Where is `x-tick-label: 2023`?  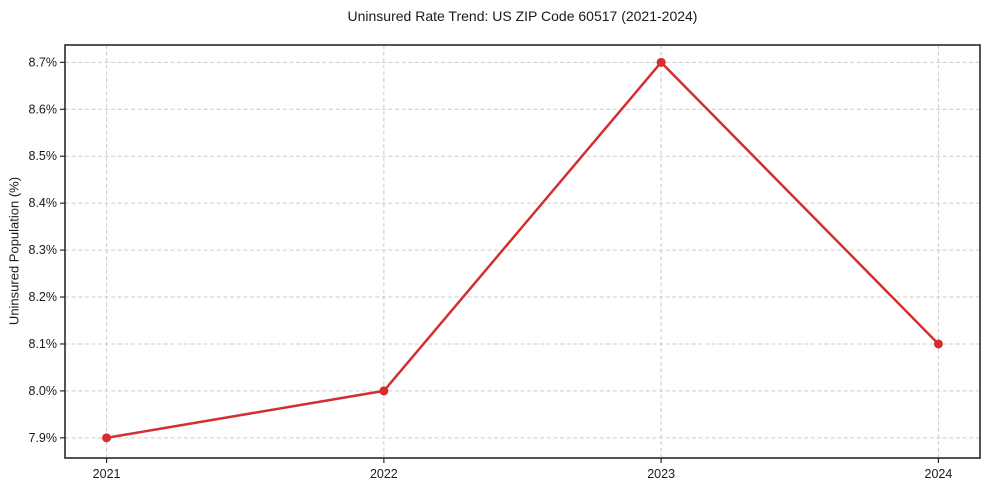 x-tick-label: 2023 is located at coordinates (661, 474).